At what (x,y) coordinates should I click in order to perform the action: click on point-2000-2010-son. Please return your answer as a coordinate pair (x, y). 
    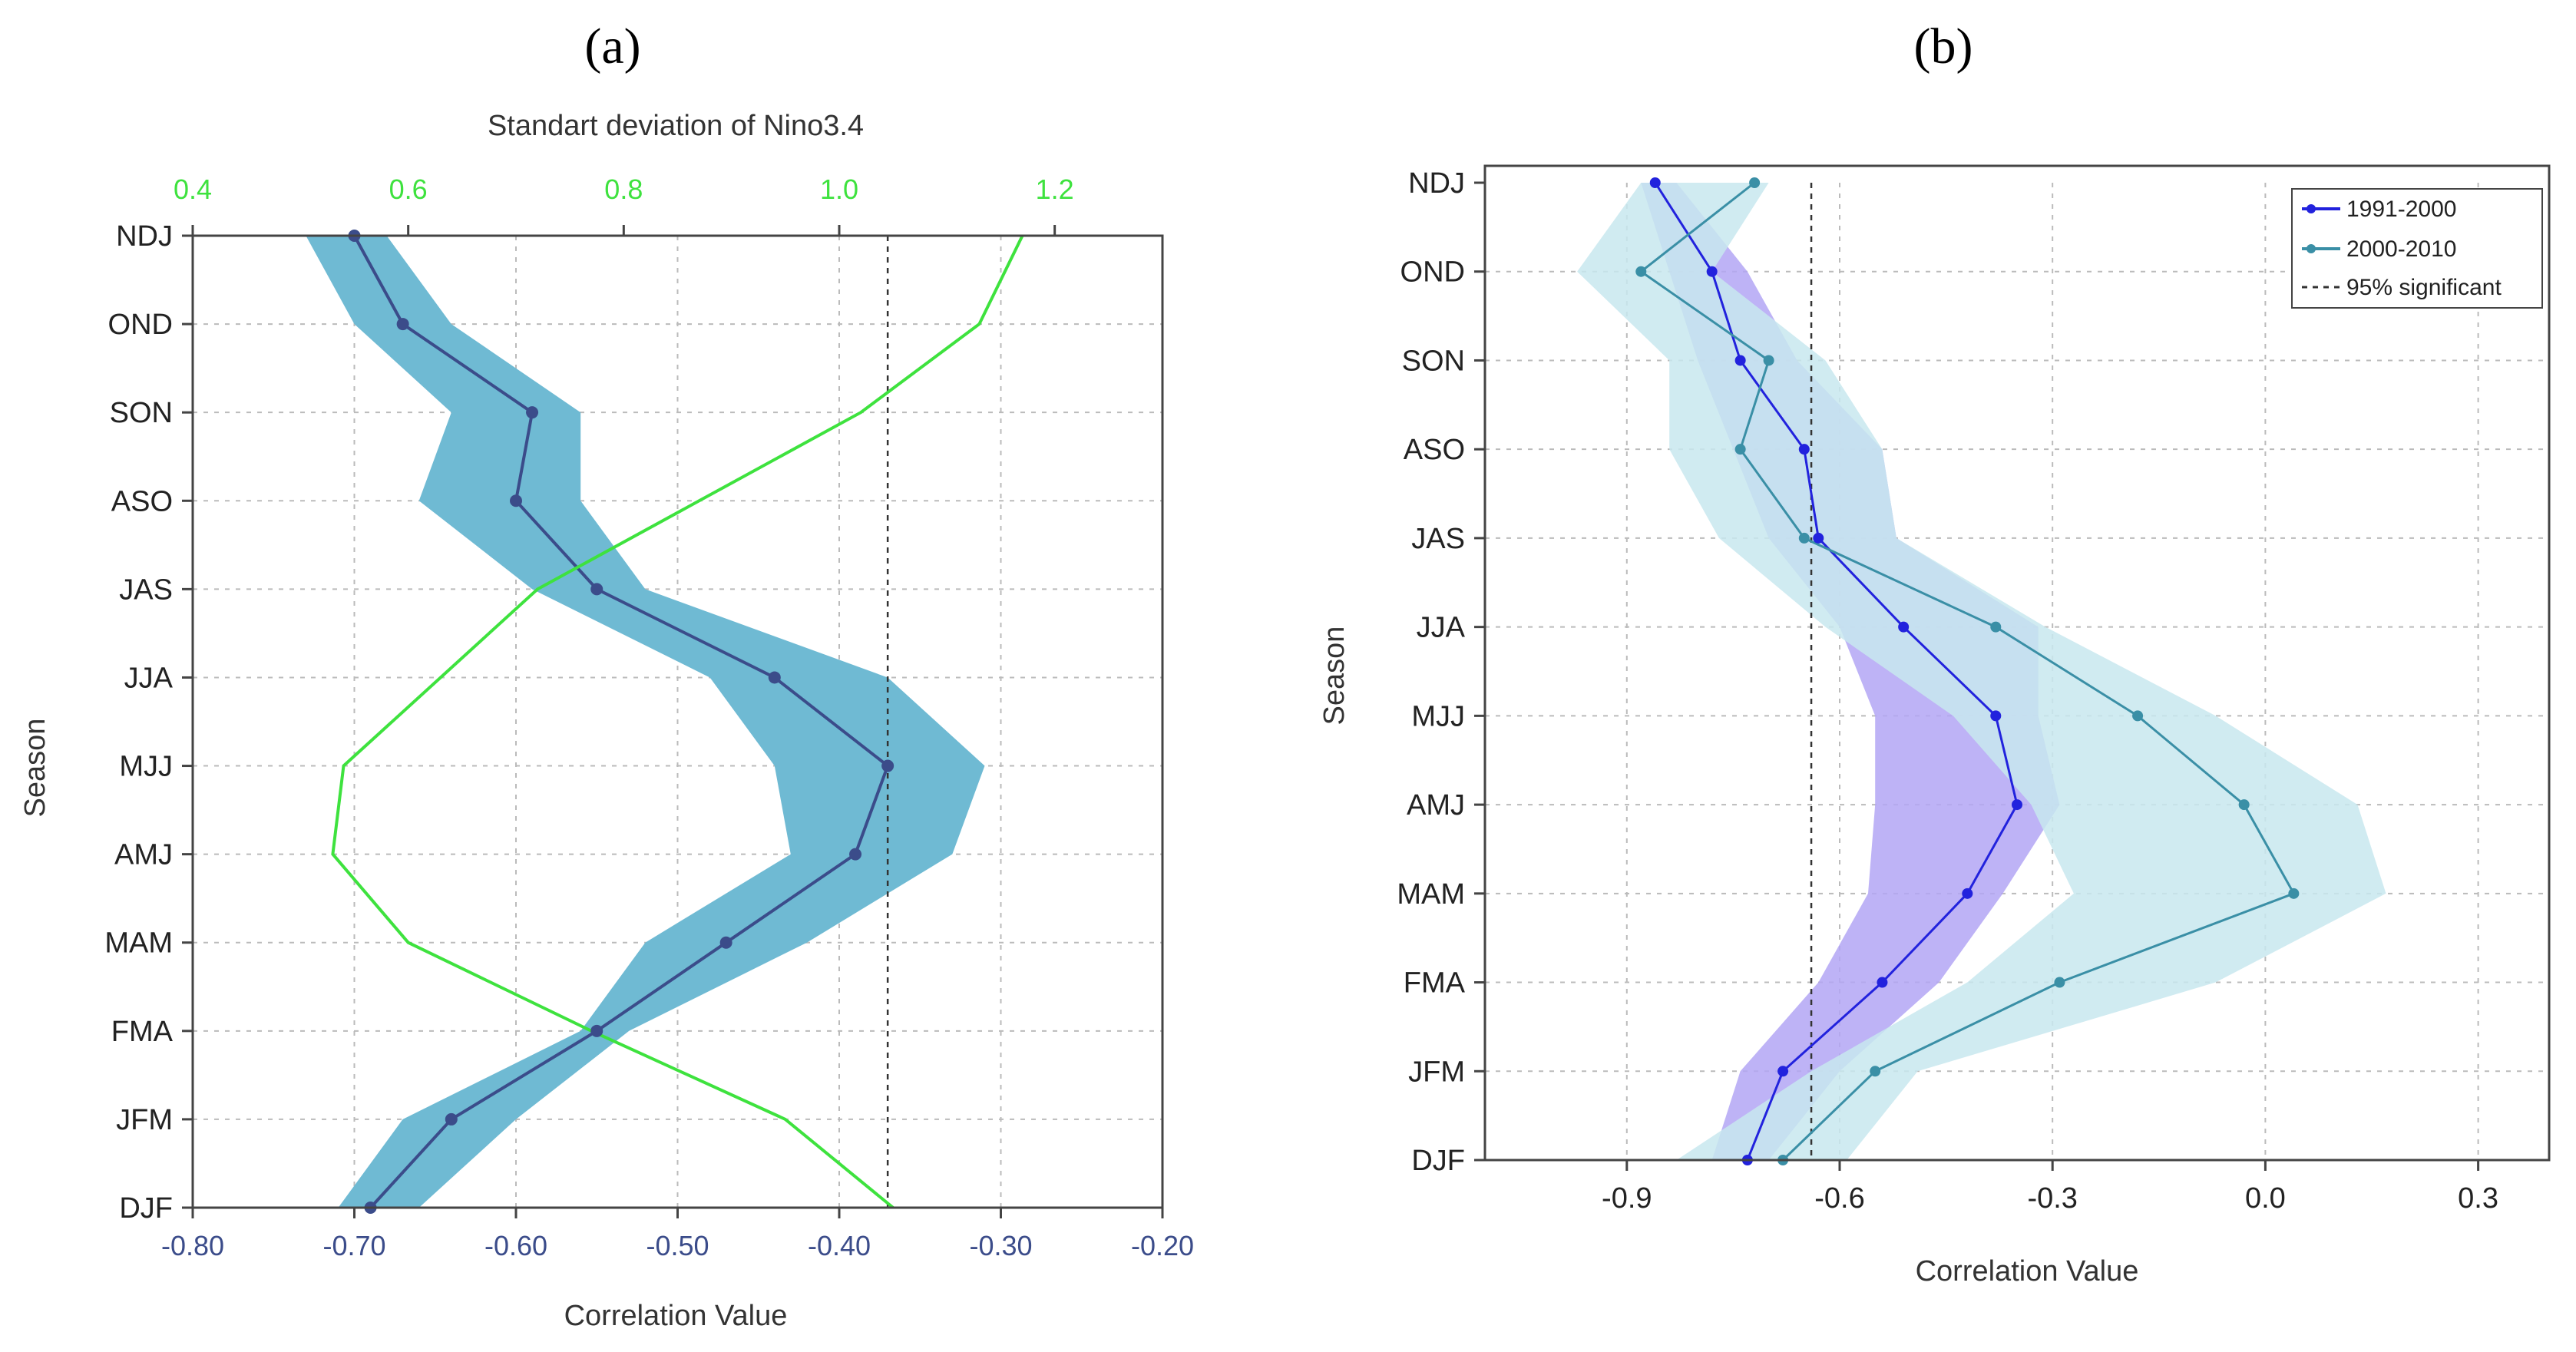
    Looking at the image, I should click on (1768, 360).